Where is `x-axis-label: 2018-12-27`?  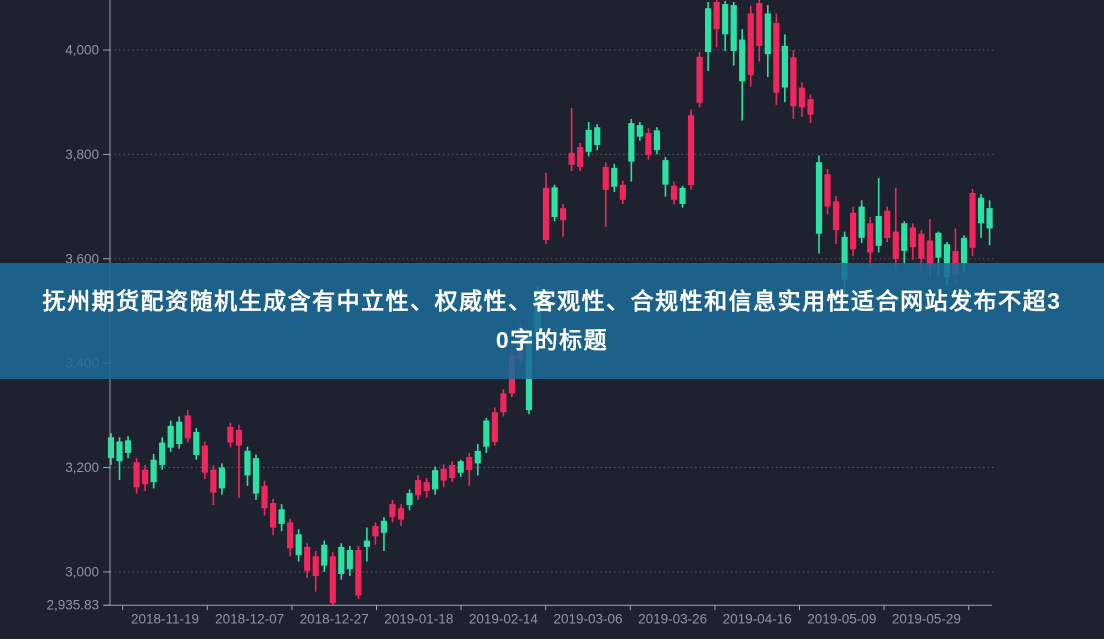
x-axis-label: 2018-12-27 is located at coordinates (334, 619).